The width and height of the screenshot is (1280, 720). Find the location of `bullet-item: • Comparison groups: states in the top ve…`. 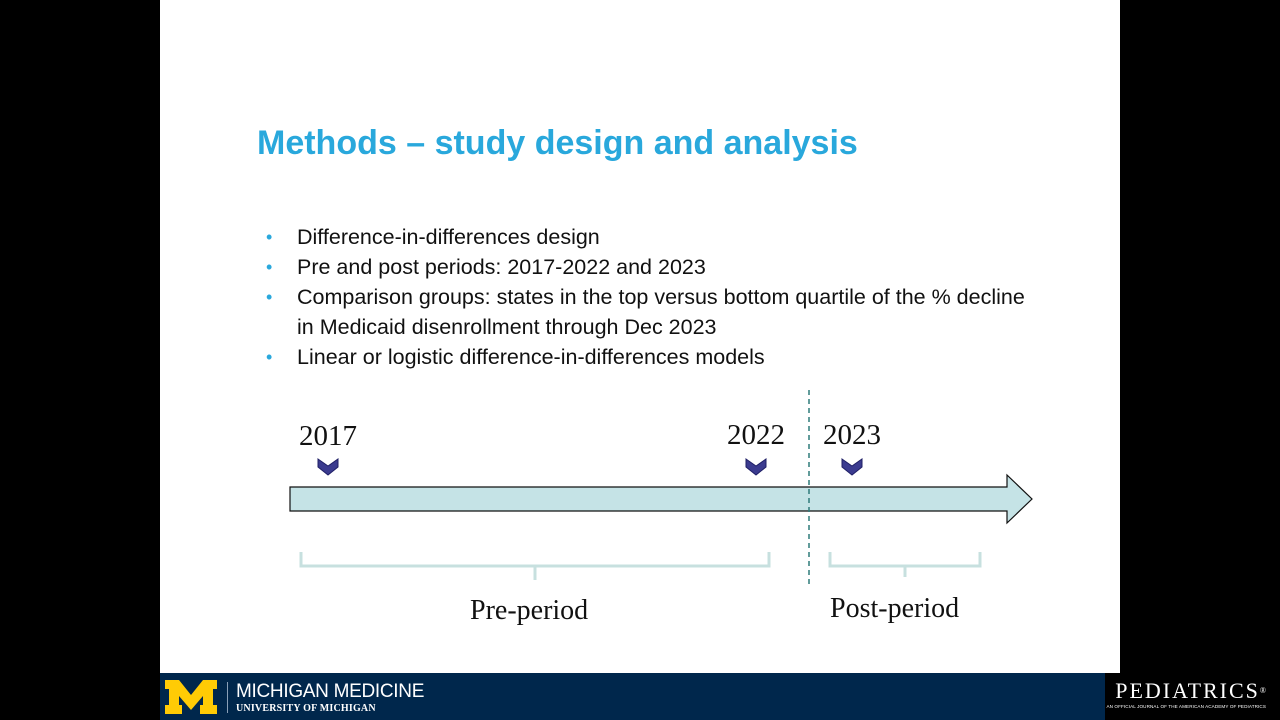

bullet-item: • Comparison groups: states in the top ve… is located at coordinates (656, 312).